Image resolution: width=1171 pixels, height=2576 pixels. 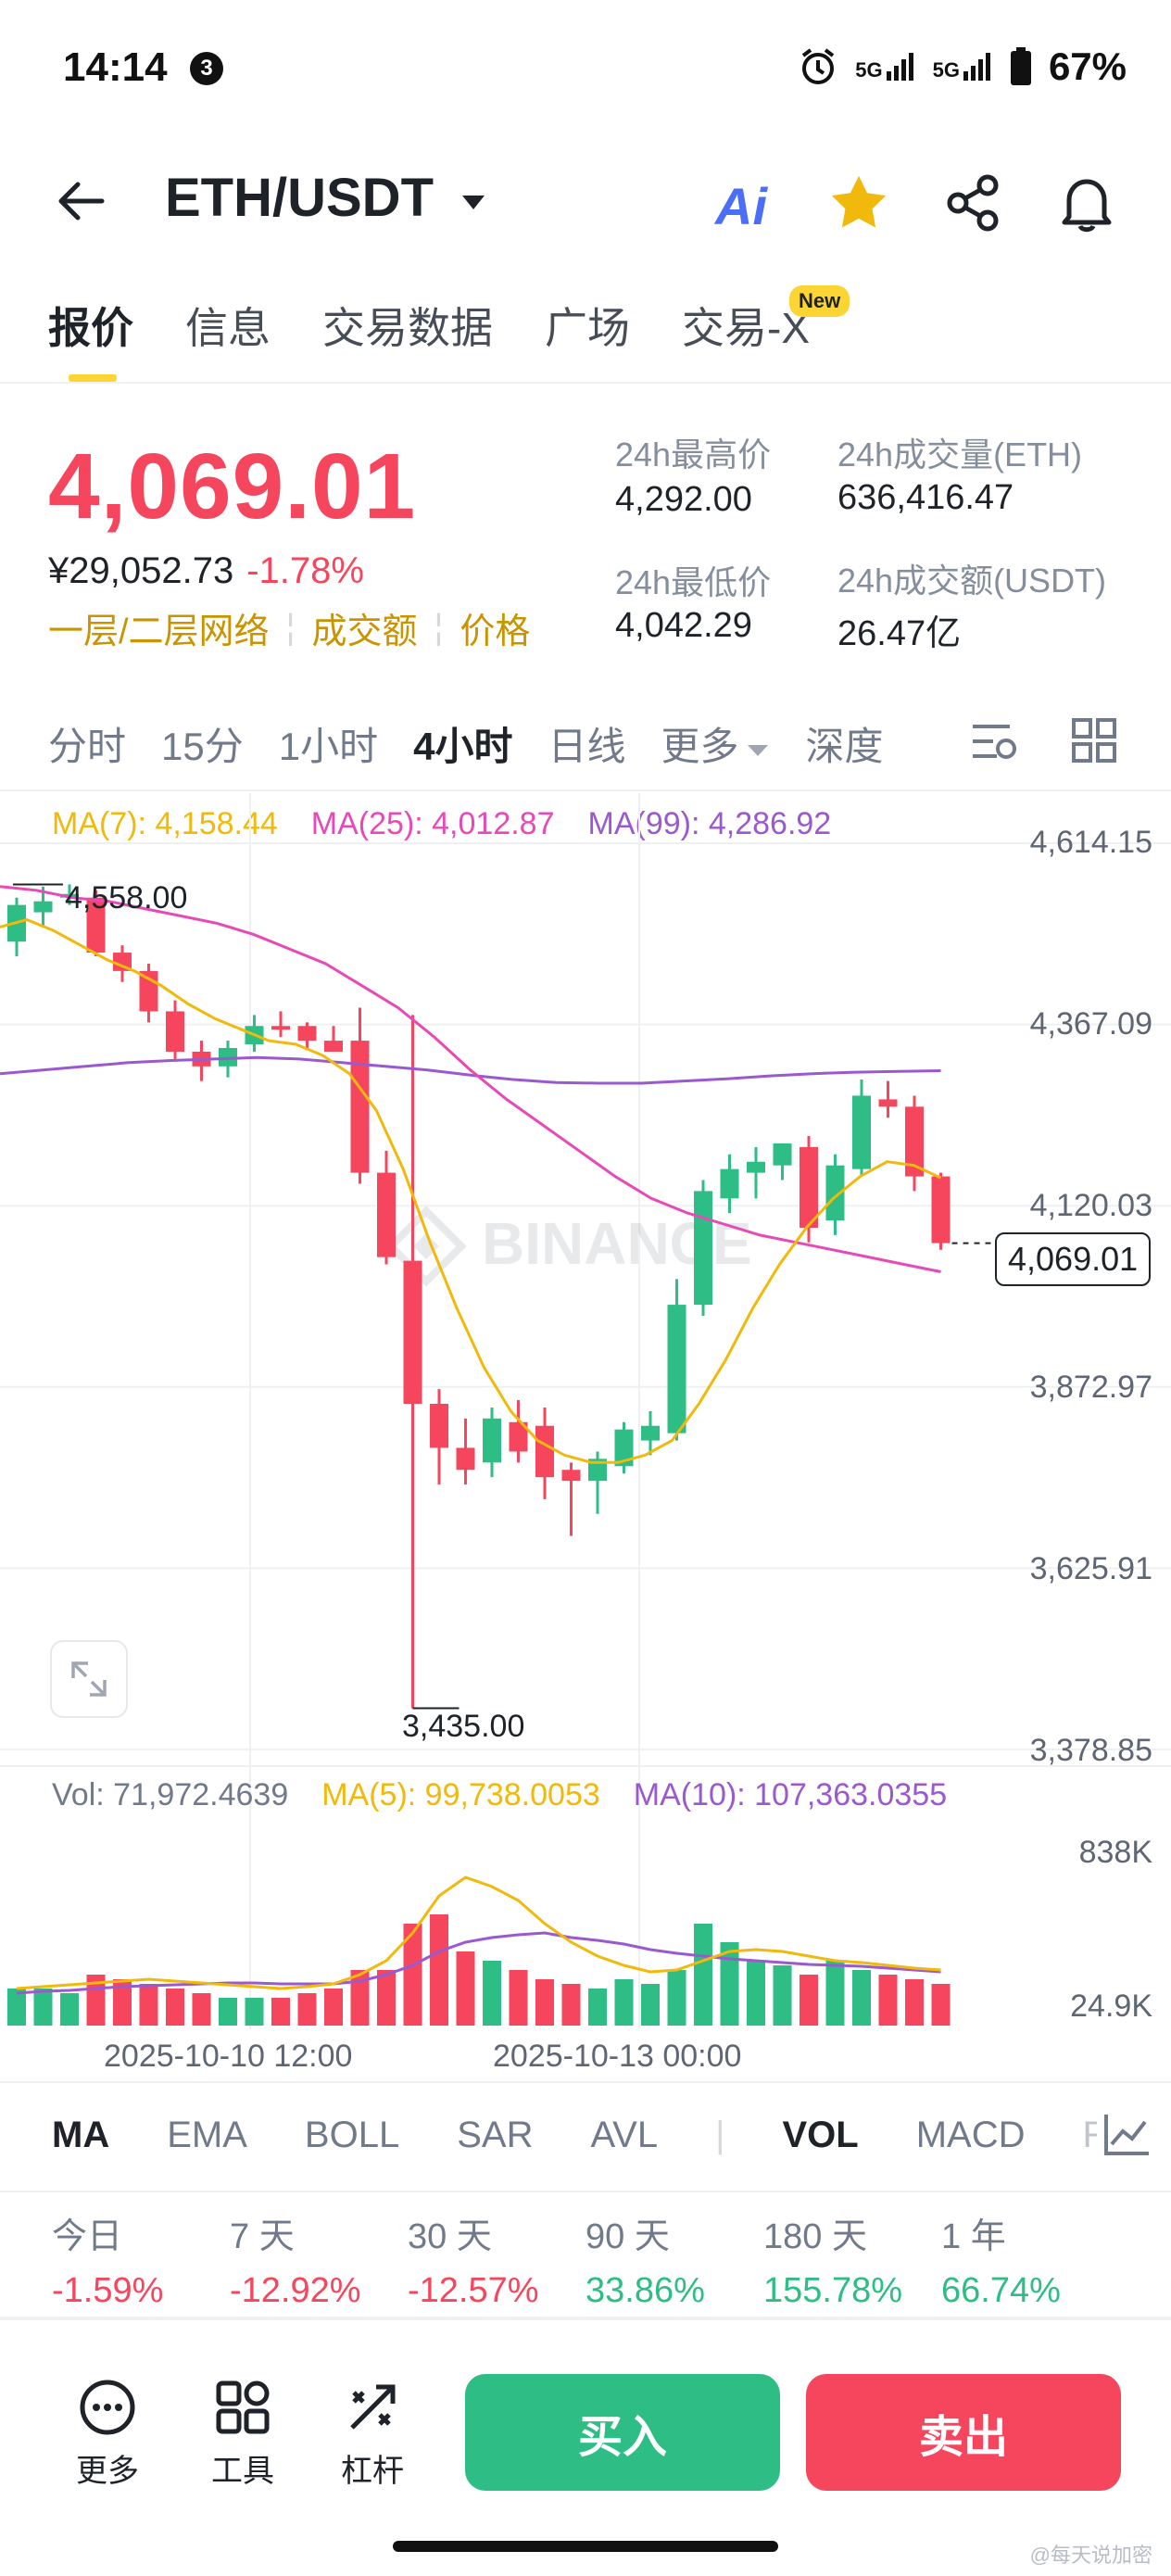 What do you see at coordinates (352, 2135) in the screenshot?
I see `indicator-boll: BOLL` at bounding box center [352, 2135].